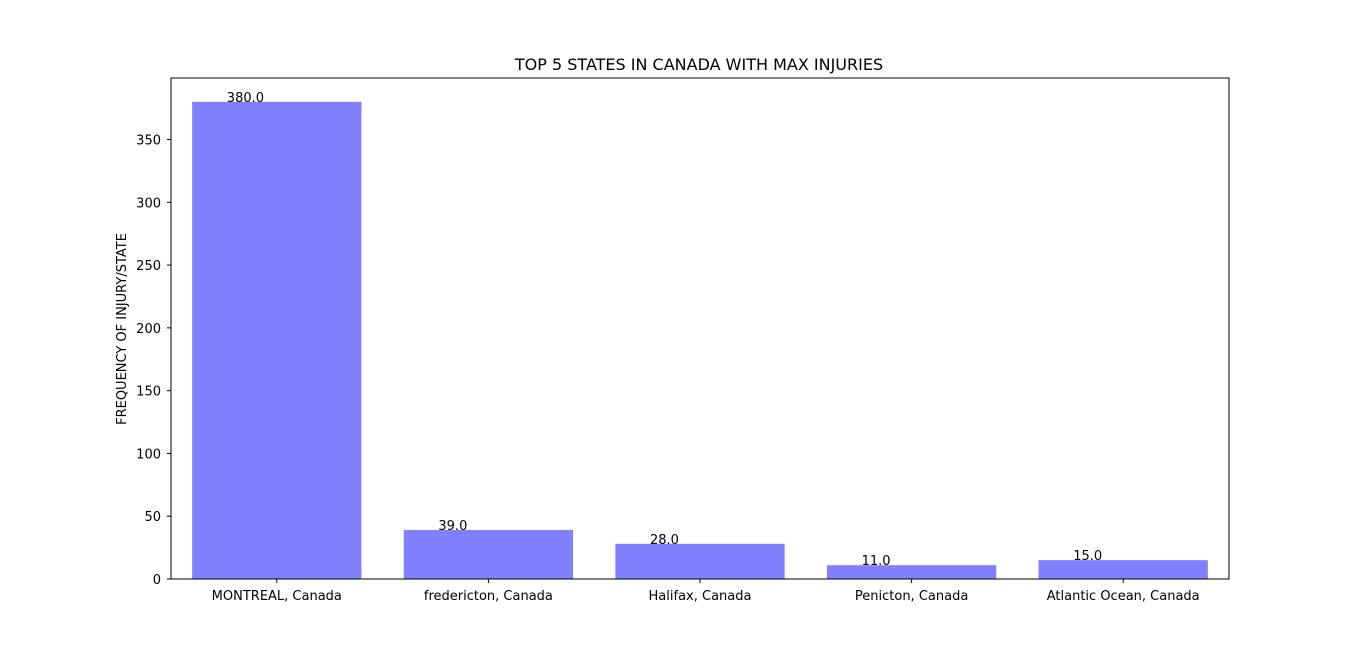 Image resolution: width=1366 pixels, height=651 pixels. I want to click on y-tick-label-0: 0, so click(157, 580).